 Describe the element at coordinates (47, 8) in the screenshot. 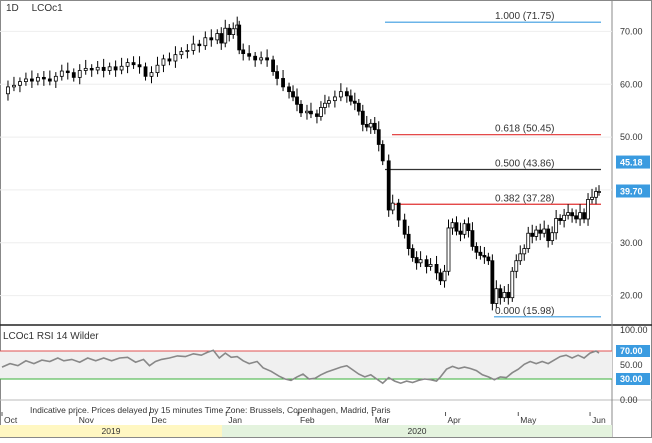

I see `symbol-label: LCOc1` at that location.